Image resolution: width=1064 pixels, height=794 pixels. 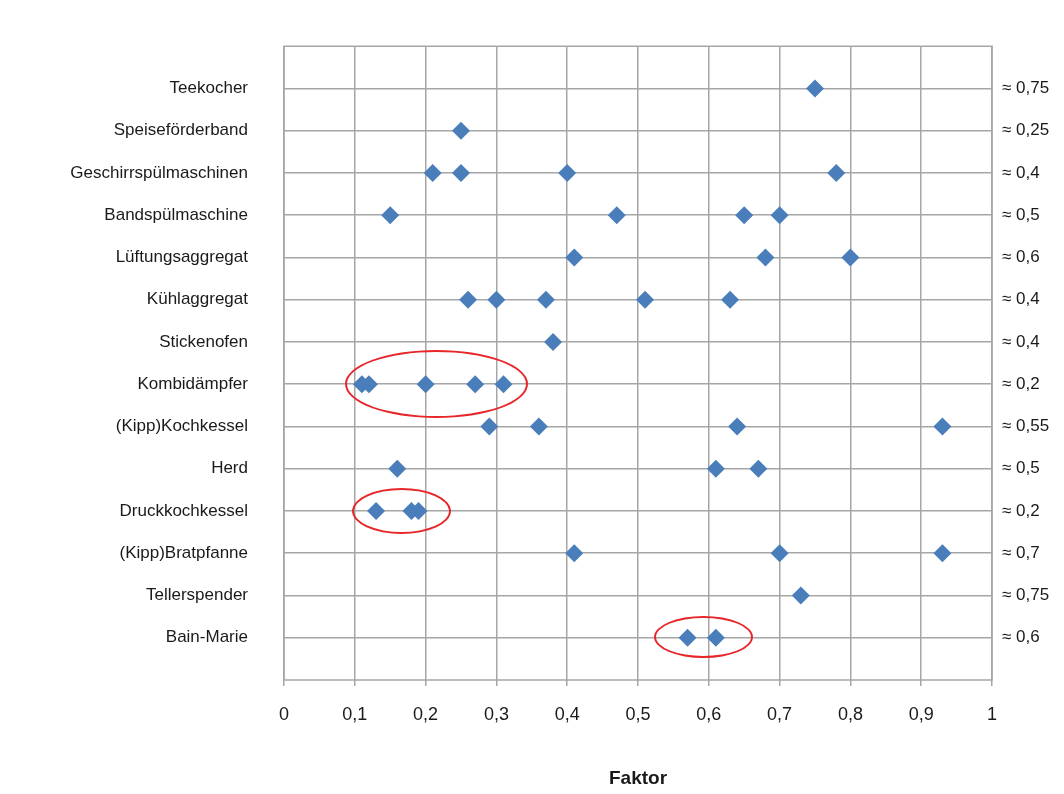 I want to click on x-tick-label: 0,7, so click(x=780, y=713).